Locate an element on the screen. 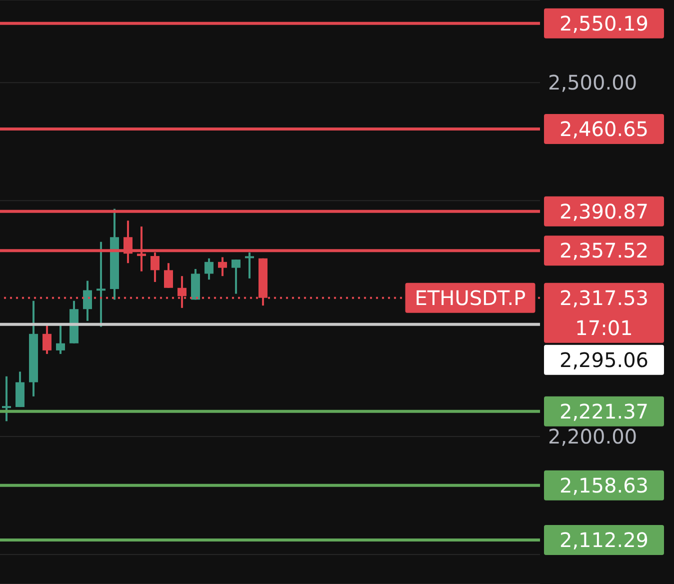 This screenshot has height=584, width=674. y-tick-label: 2,500.00 is located at coordinates (593, 82).